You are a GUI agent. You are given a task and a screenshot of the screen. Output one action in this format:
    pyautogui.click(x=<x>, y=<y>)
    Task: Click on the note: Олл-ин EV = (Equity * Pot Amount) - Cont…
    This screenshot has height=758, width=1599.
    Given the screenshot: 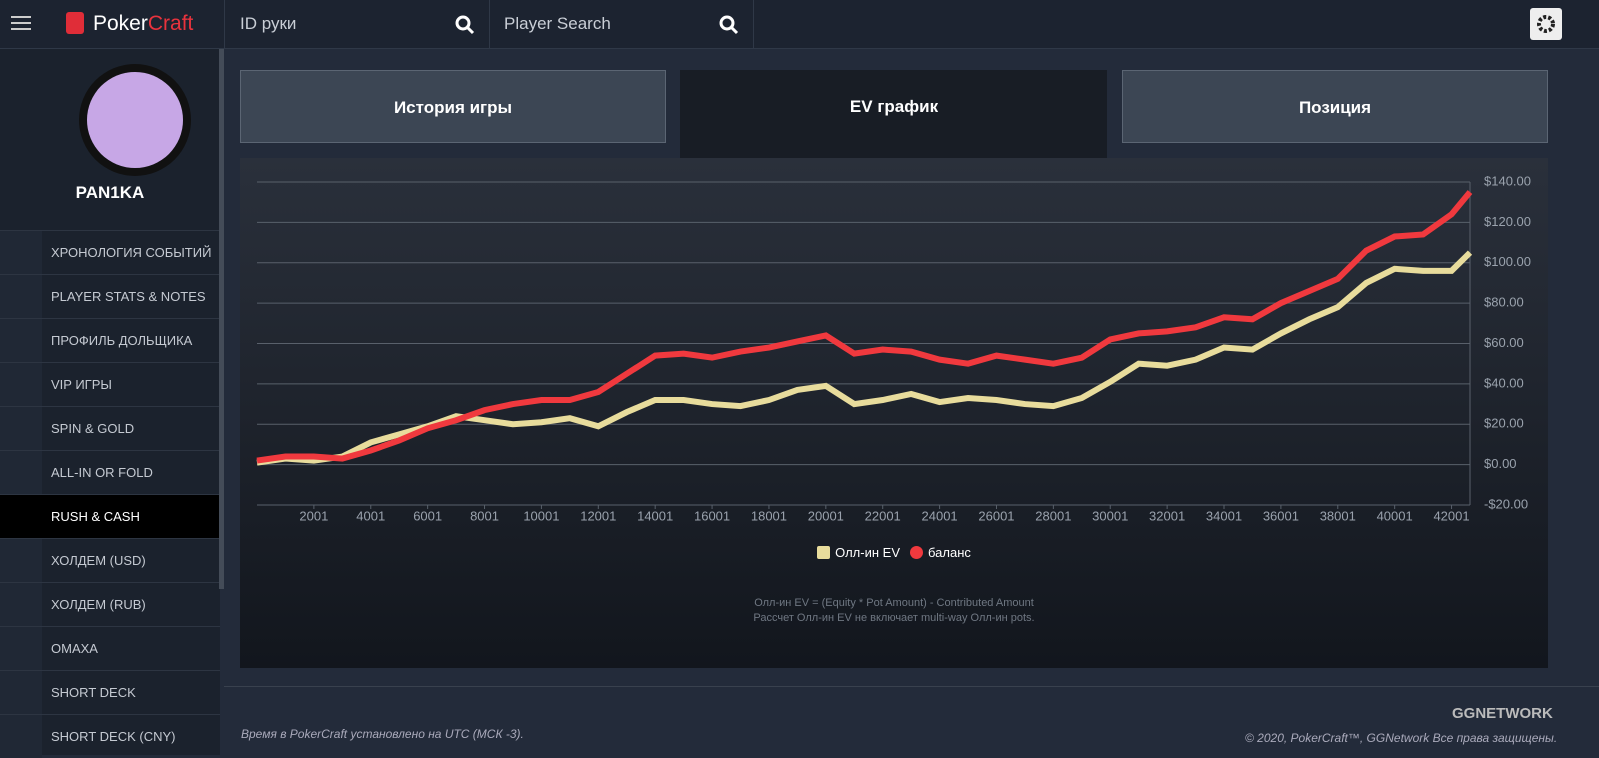 What is the action you would take?
    pyautogui.click(x=894, y=603)
    